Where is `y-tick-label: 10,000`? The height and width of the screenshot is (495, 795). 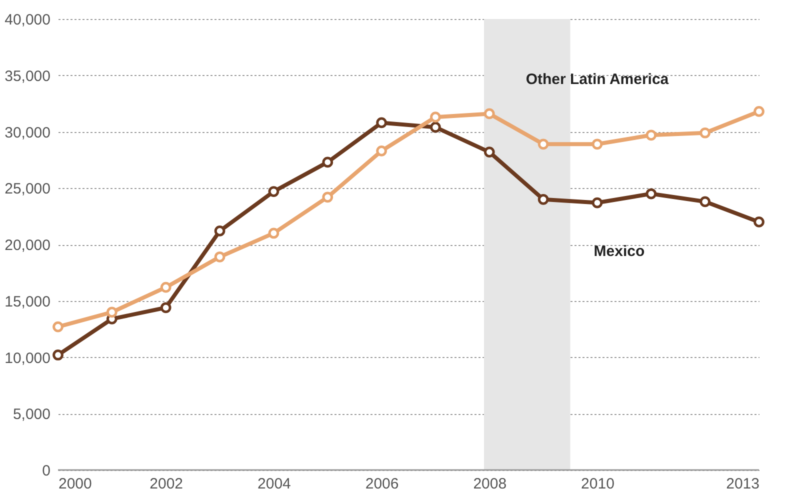
y-tick-label: 10,000 is located at coordinates (27, 358).